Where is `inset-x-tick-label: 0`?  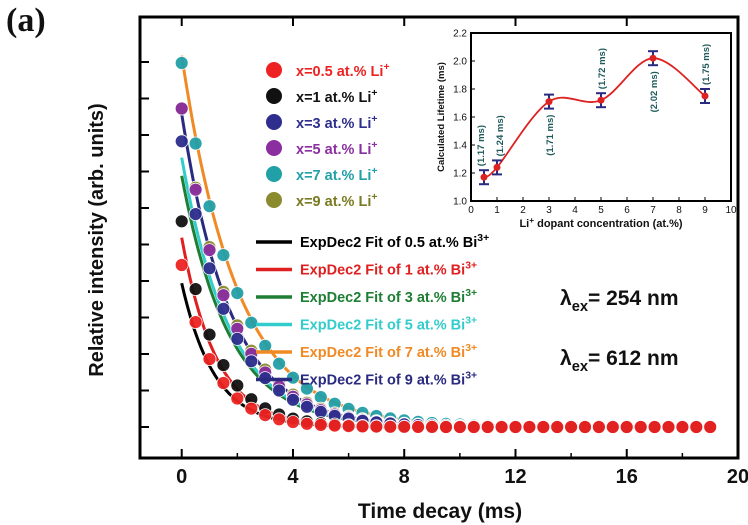
inset-x-tick-label: 0 is located at coordinates (471, 210).